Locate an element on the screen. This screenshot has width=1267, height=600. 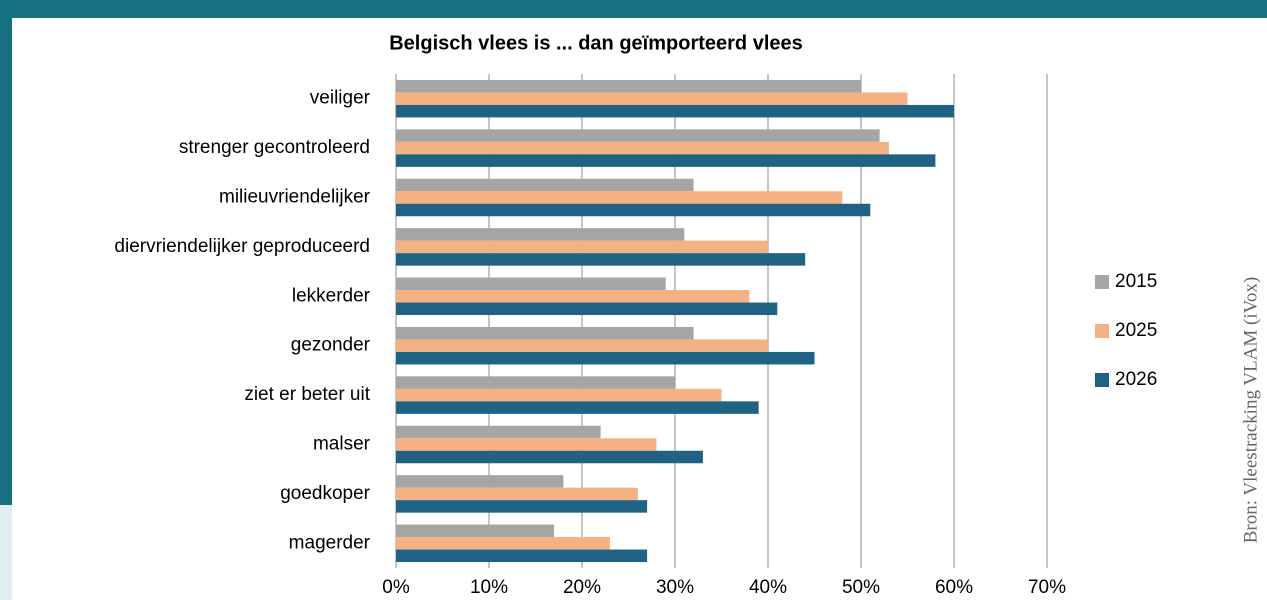
y-tick-label: veiliger is located at coordinates (340, 98).